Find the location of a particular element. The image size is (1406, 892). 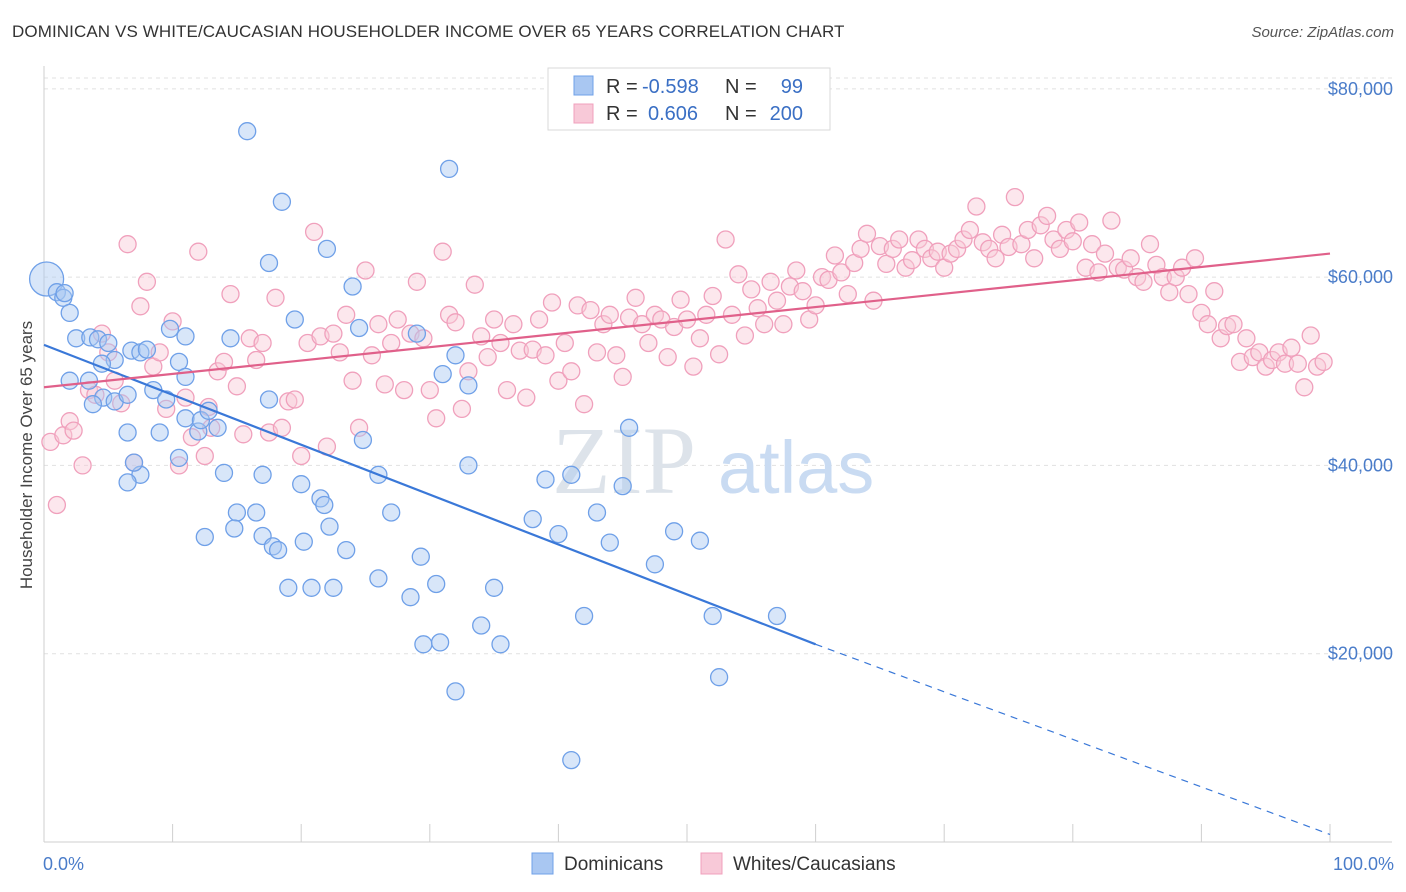

legend-box is located at coordinates (689, 99).